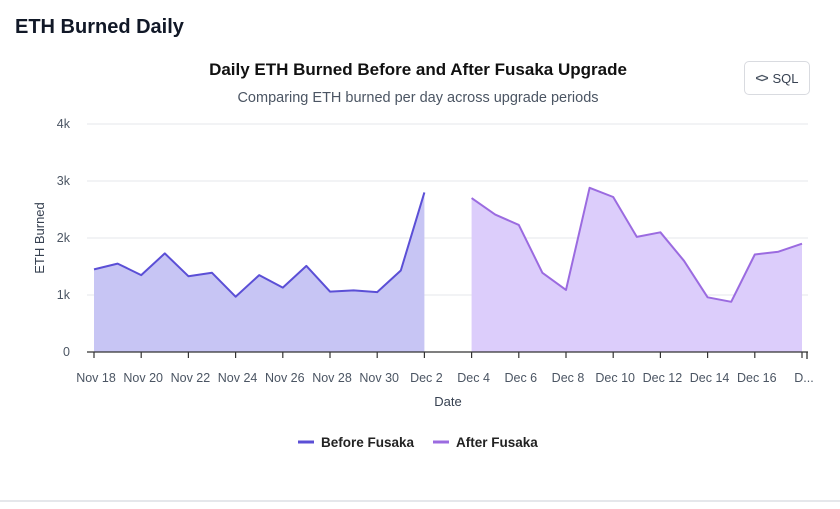  What do you see at coordinates (332, 378) in the screenshot?
I see `x-tick-label: Nov 28` at bounding box center [332, 378].